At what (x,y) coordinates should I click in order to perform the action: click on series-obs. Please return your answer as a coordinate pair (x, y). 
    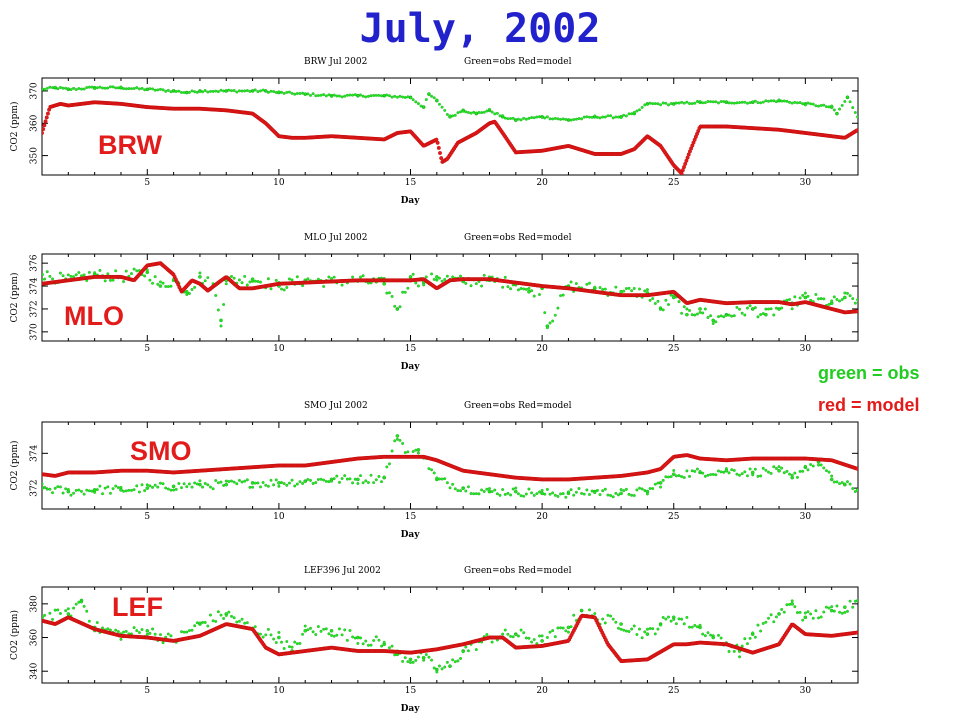
    Looking at the image, I should click on (450, 466).